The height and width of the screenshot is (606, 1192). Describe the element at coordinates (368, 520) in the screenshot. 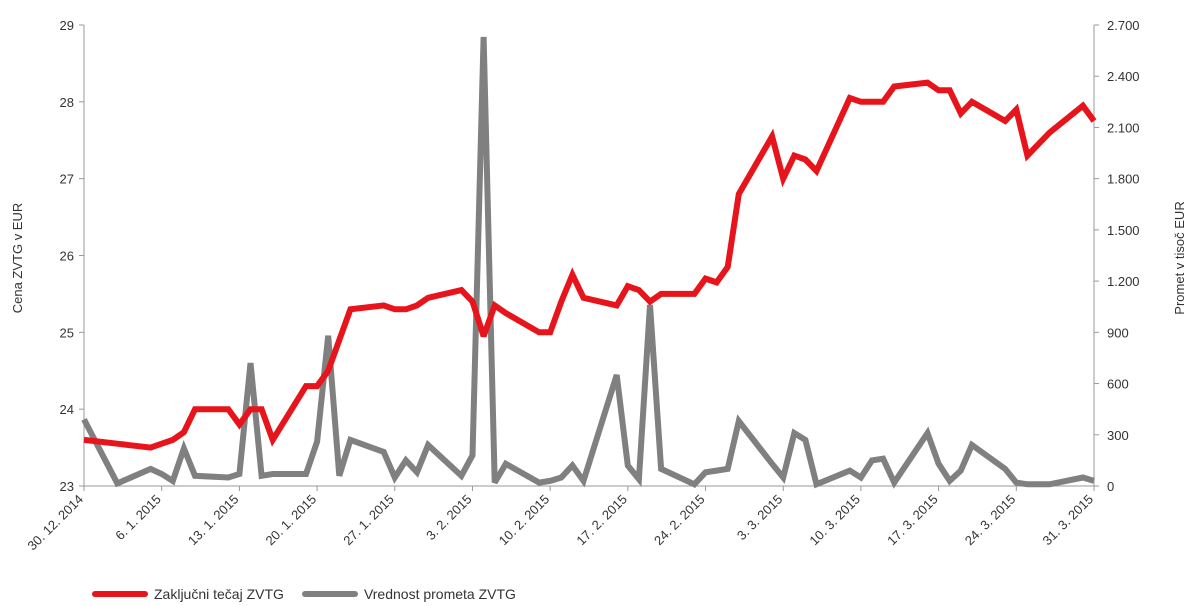

I see `x-tick-label: 27. 1. 2015` at that location.